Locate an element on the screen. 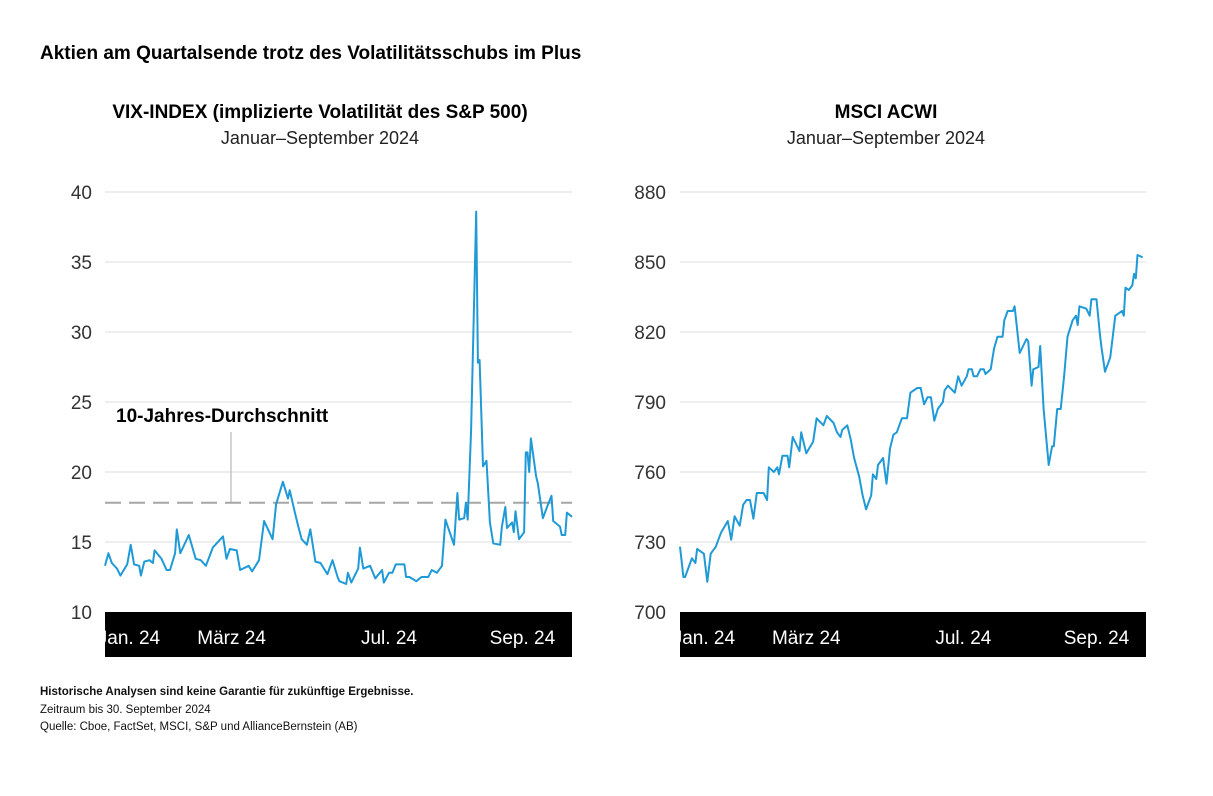 The height and width of the screenshot is (796, 1213). y-tick-label: 730 is located at coordinates (650, 543).